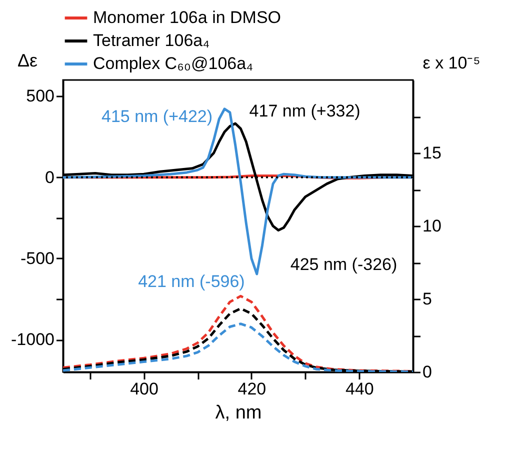 The height and width of the screenshot is (471, 512). I want to click on x-tick-label: 420, so click(252, 389).